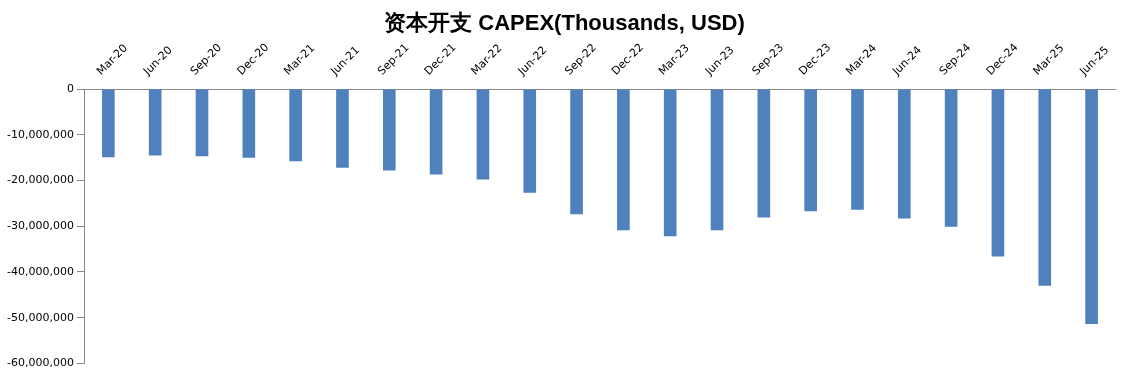 This screenshot has width=1129, height=375. I want to click on chart-title: 资本开支 CAPEX(Thousands, USD), so click(564, 23).